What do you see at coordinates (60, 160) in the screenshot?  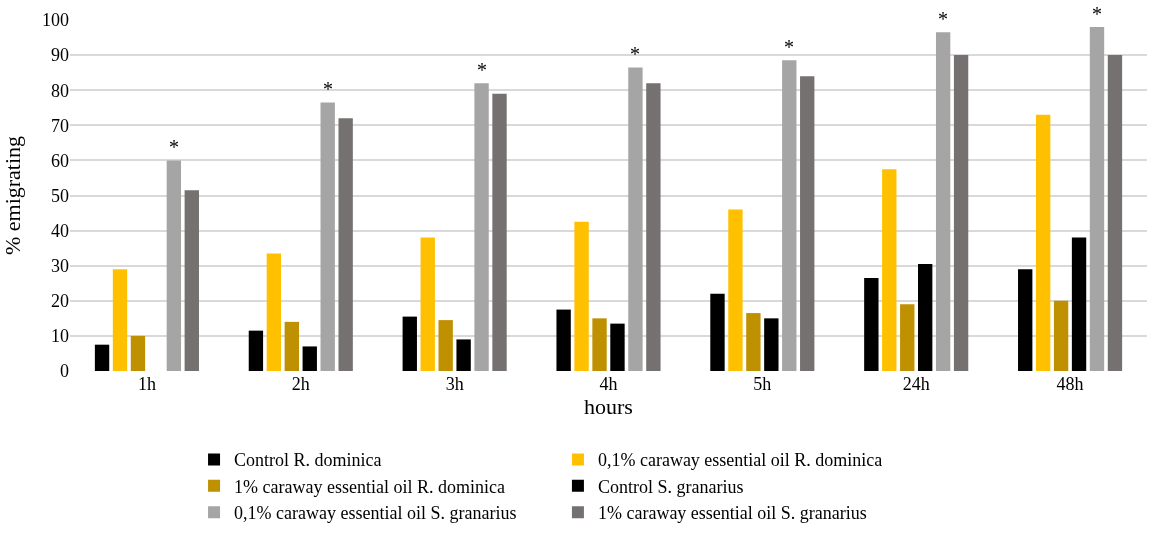 I see `y-tick-label: 60` at bounding box center [60, 160].